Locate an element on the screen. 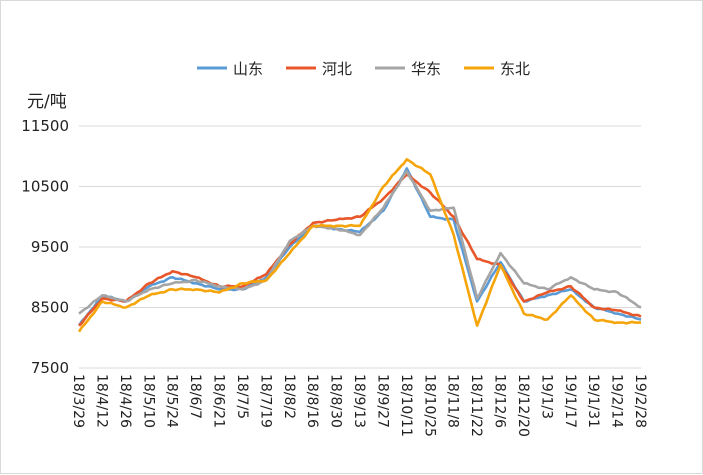  legend-label: 华东 is located at coordinates (426, 69).